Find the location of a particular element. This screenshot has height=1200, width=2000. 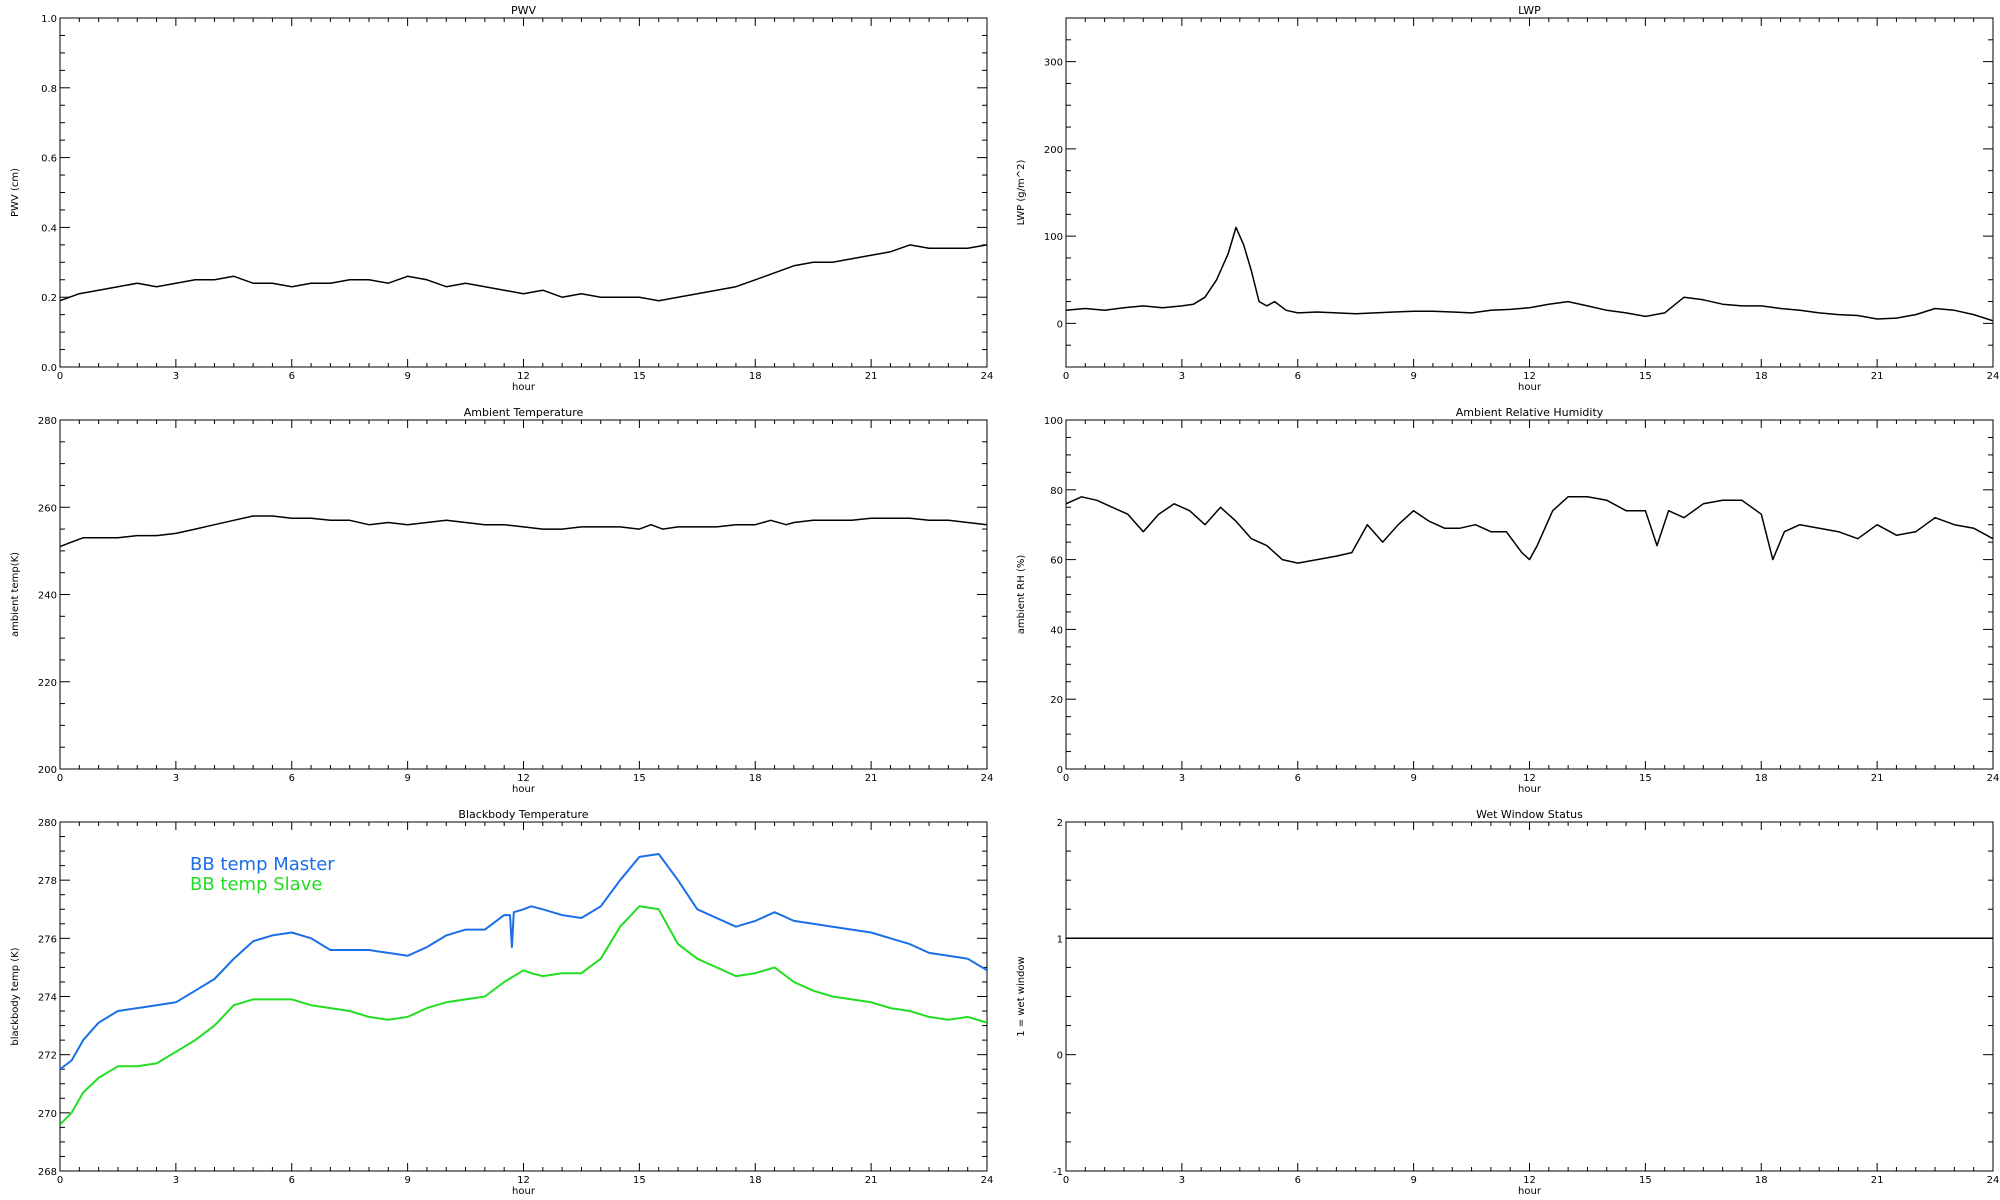

y-tick-label: 1 is located at coordinates (1060, 939).